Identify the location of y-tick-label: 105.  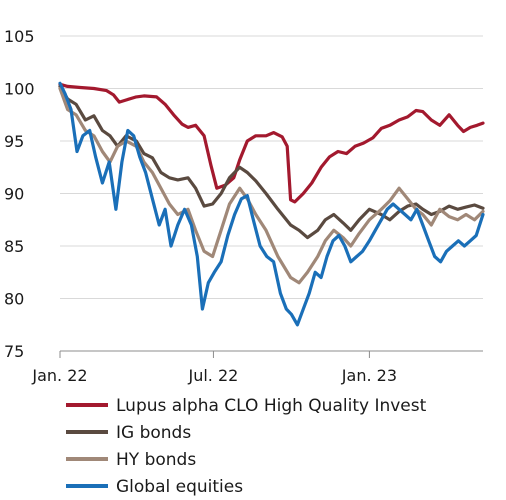
(19, 36).